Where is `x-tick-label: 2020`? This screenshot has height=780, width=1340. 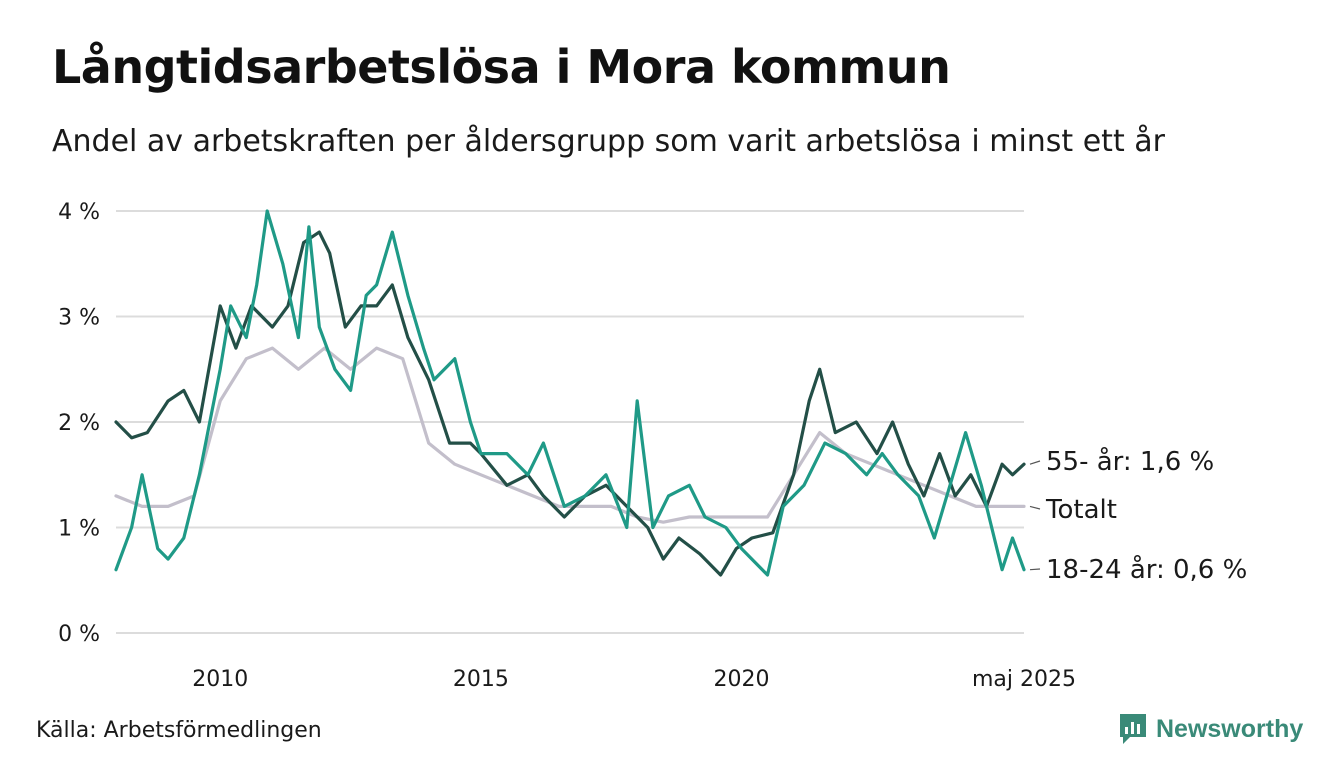
x-tick-label: 2020 is located at coordinates (741, 679).